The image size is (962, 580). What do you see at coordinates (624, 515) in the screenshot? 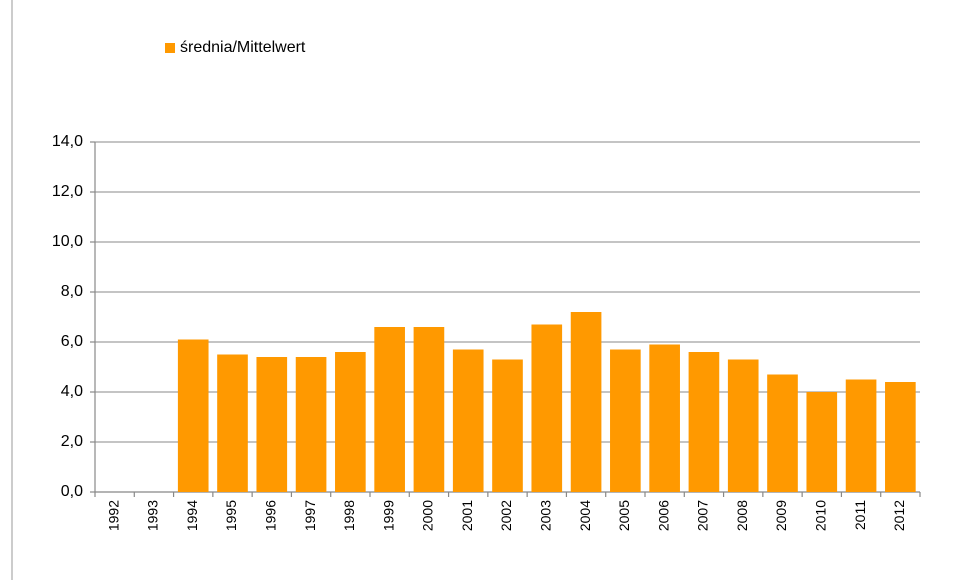
I see `x-tick-label: 2005` at bounding box center [624, 515].